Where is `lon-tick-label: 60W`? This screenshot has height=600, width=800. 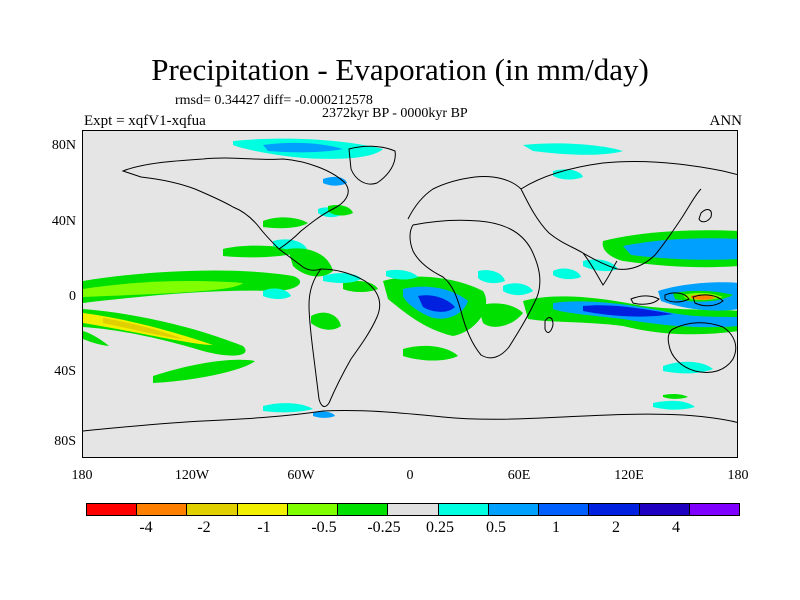
lon-tick-label: 60W is located at coordinates (301, 475).